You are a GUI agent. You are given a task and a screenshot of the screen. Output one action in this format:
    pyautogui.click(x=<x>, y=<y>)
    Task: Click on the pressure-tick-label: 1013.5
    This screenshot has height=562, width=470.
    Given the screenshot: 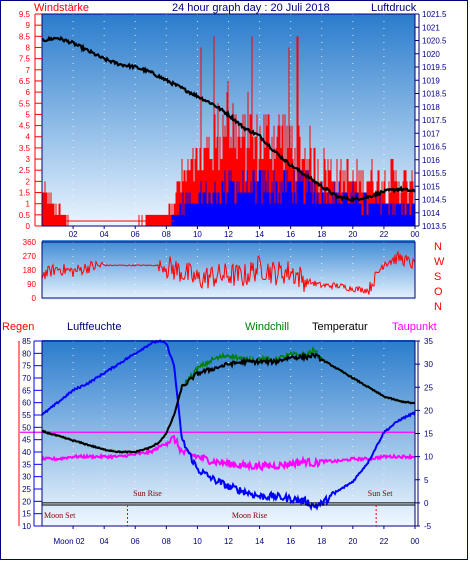 What is the action you would take?
    pyautogui.click(x=434, y=226)
    